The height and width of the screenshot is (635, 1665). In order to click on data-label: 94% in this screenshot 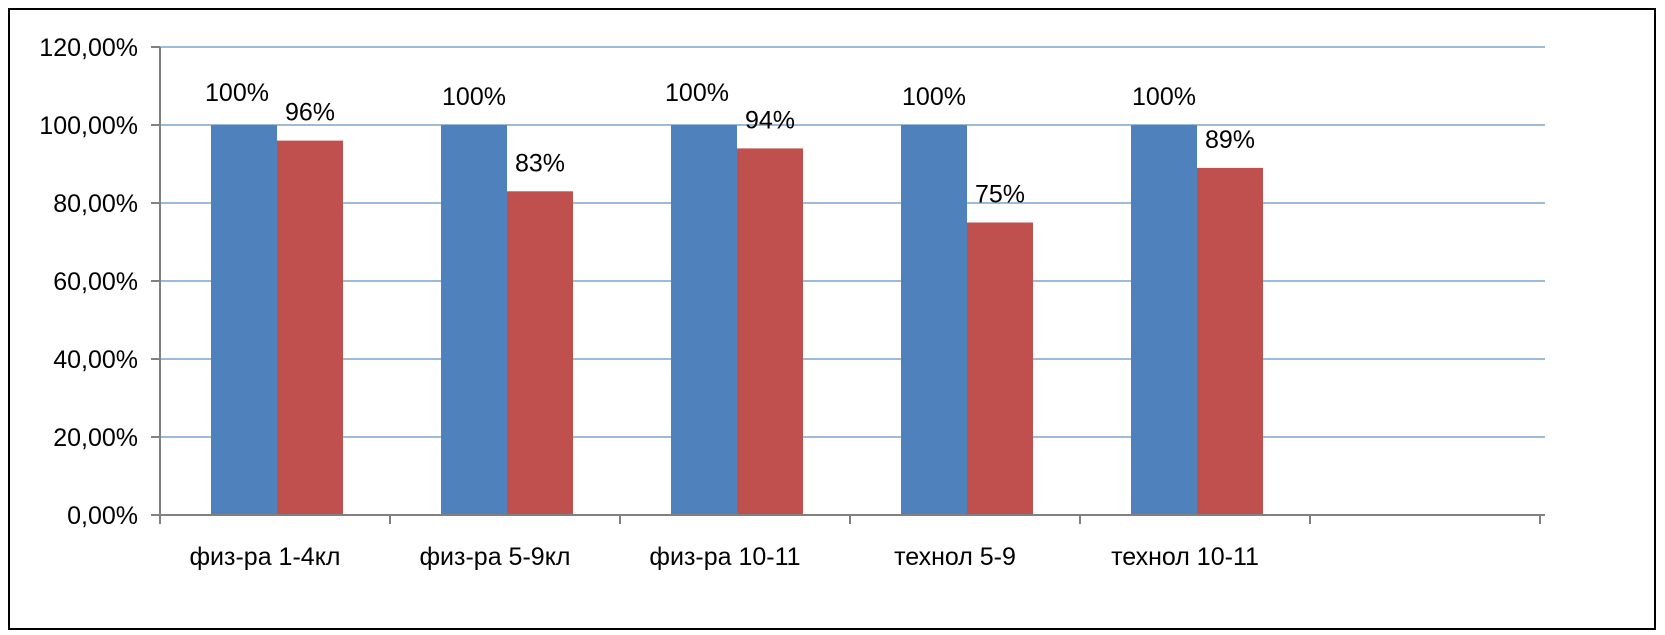, I will do `click(770, 120)`.